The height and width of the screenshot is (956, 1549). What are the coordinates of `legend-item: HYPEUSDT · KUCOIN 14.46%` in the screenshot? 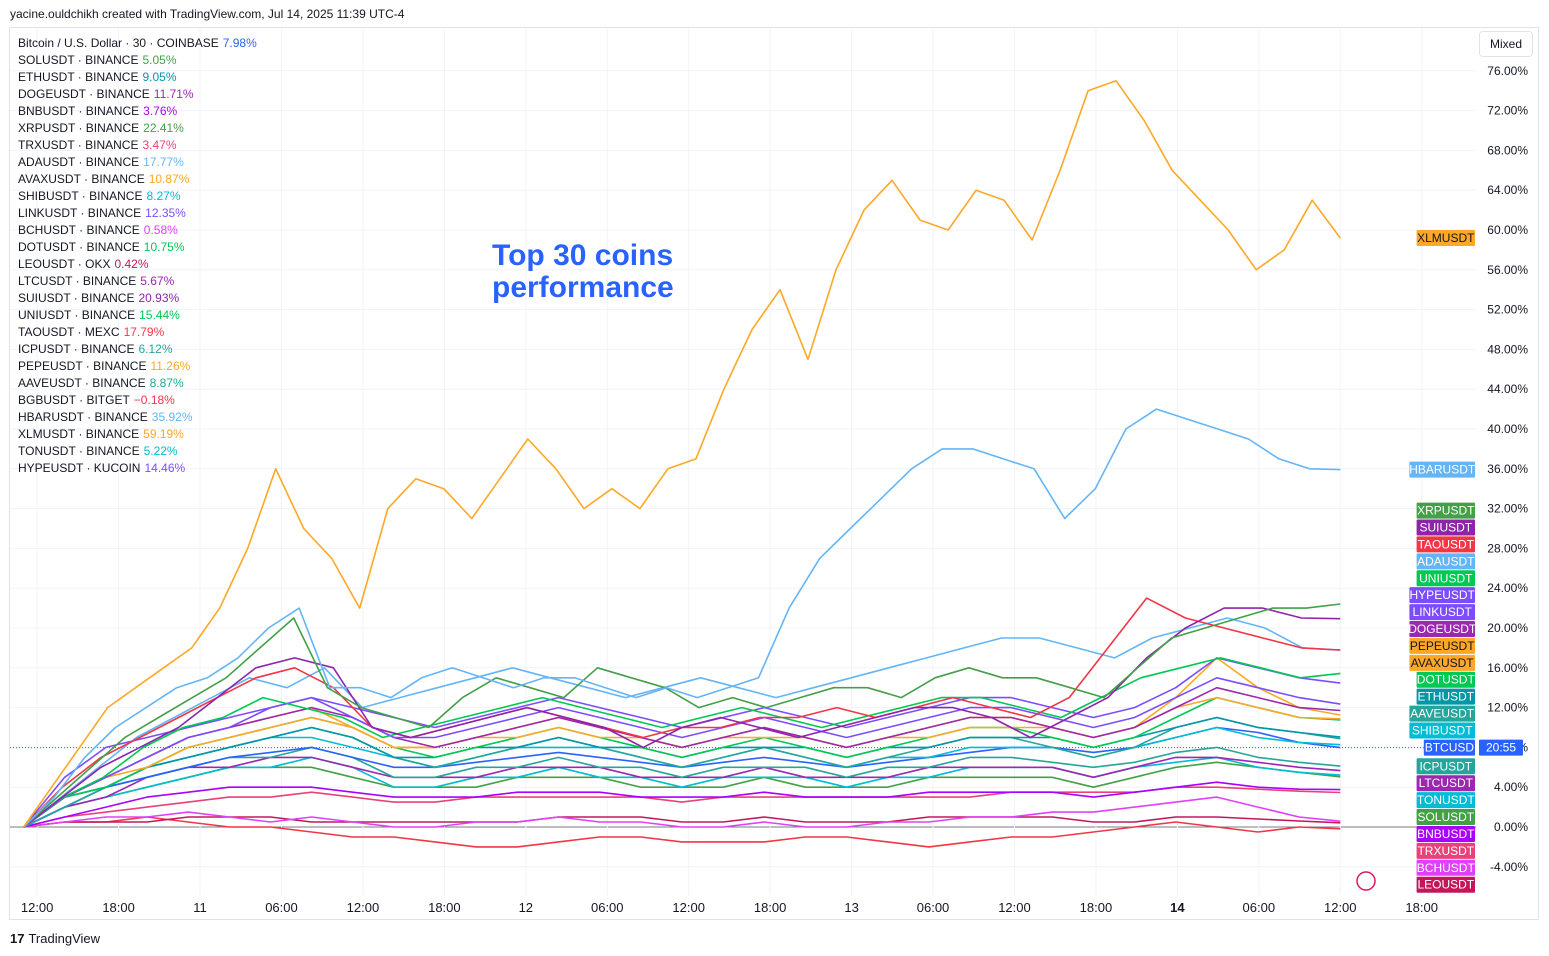 It's located at (137, 468).